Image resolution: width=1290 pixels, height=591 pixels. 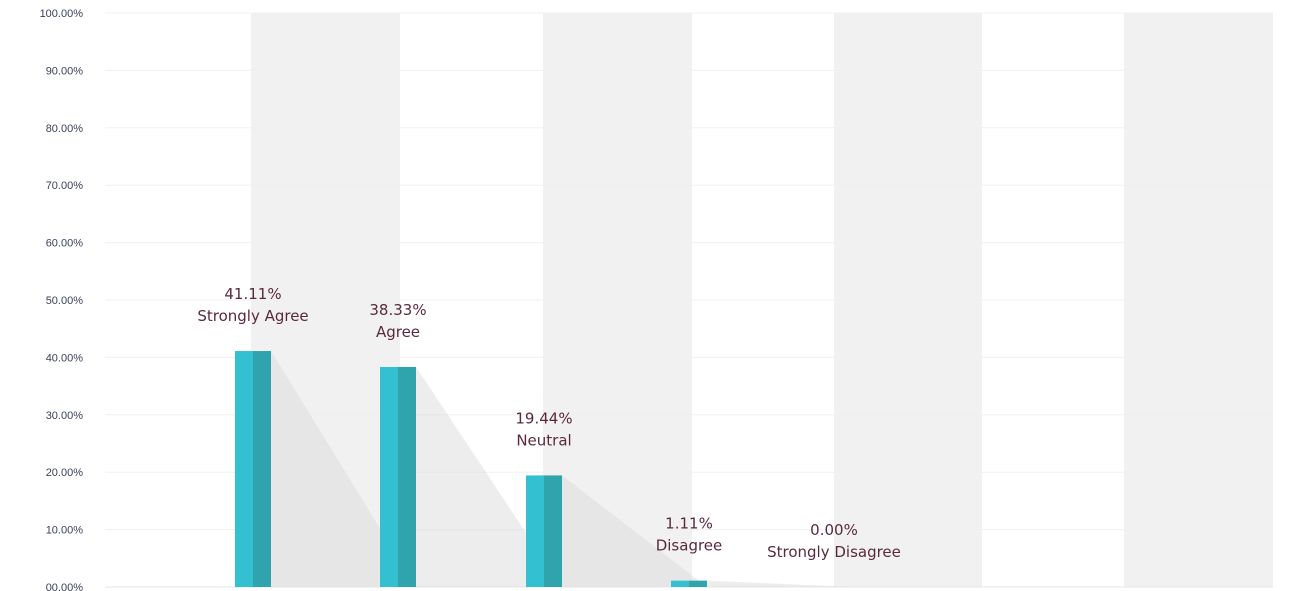 What do you see at coordinates (689, 546) in the screenshot?
I see `data-label-category: Disagree` at bounding box center [689, 546].